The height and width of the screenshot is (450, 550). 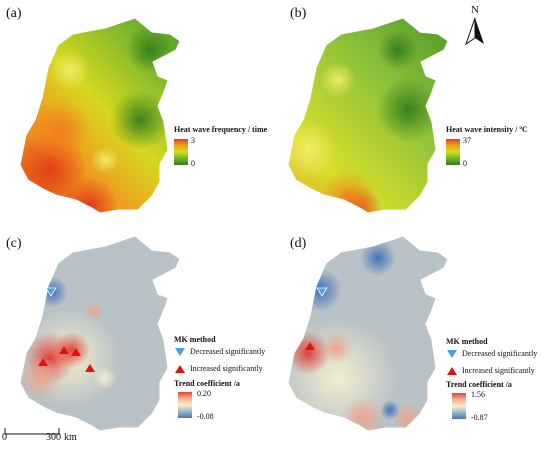 What do you see at coordinates (221, 129) in the screenshot?
I see `legend-title-a: Heat wave frequency / time` at bounding box center [221, 129].